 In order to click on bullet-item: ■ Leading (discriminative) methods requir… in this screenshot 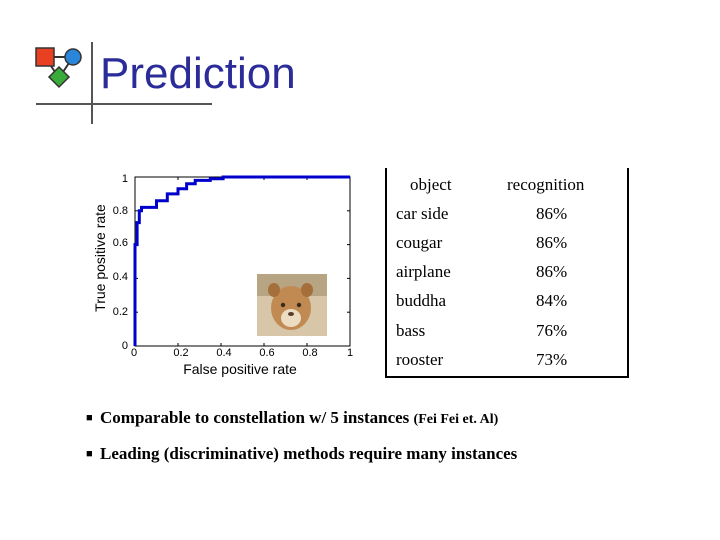, I will do `click(301, 454)`.